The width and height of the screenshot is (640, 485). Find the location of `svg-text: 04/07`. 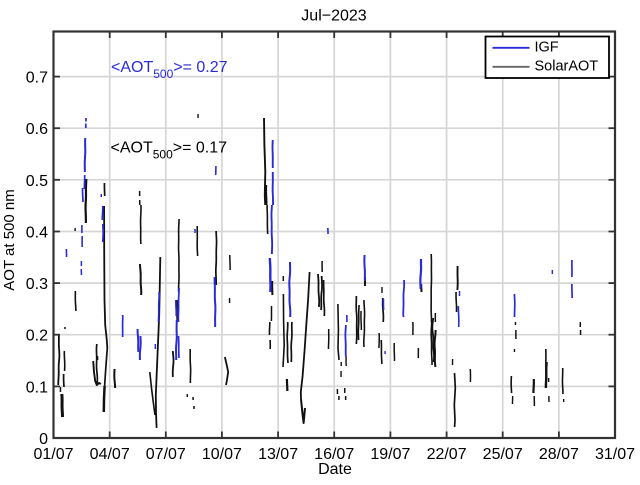

svg-text: 04/07 is located at coordinates (110, 454).